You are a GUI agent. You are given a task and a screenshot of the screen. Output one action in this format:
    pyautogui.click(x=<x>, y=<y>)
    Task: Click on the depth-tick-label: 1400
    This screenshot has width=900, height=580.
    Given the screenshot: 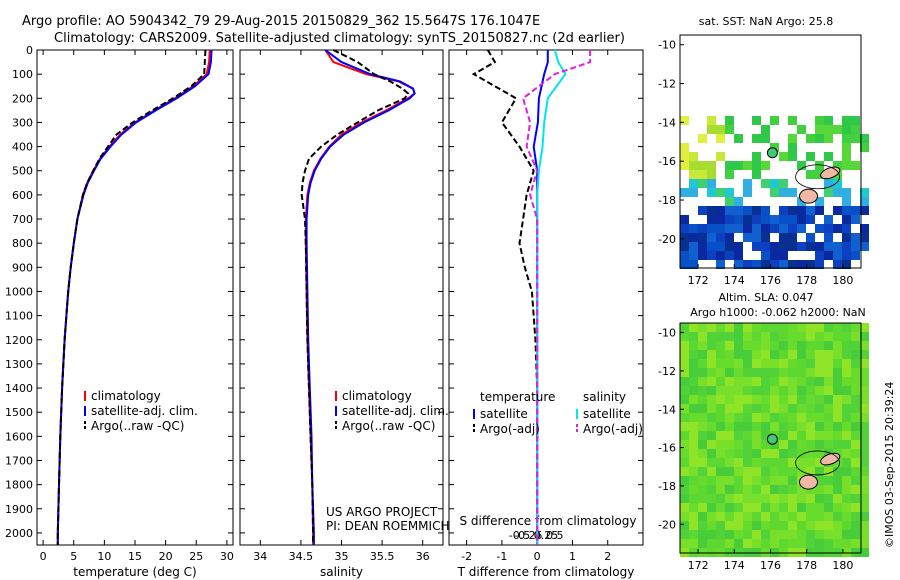 What is the action you would take?
    pyautogui.click(x=19, y=388)
    